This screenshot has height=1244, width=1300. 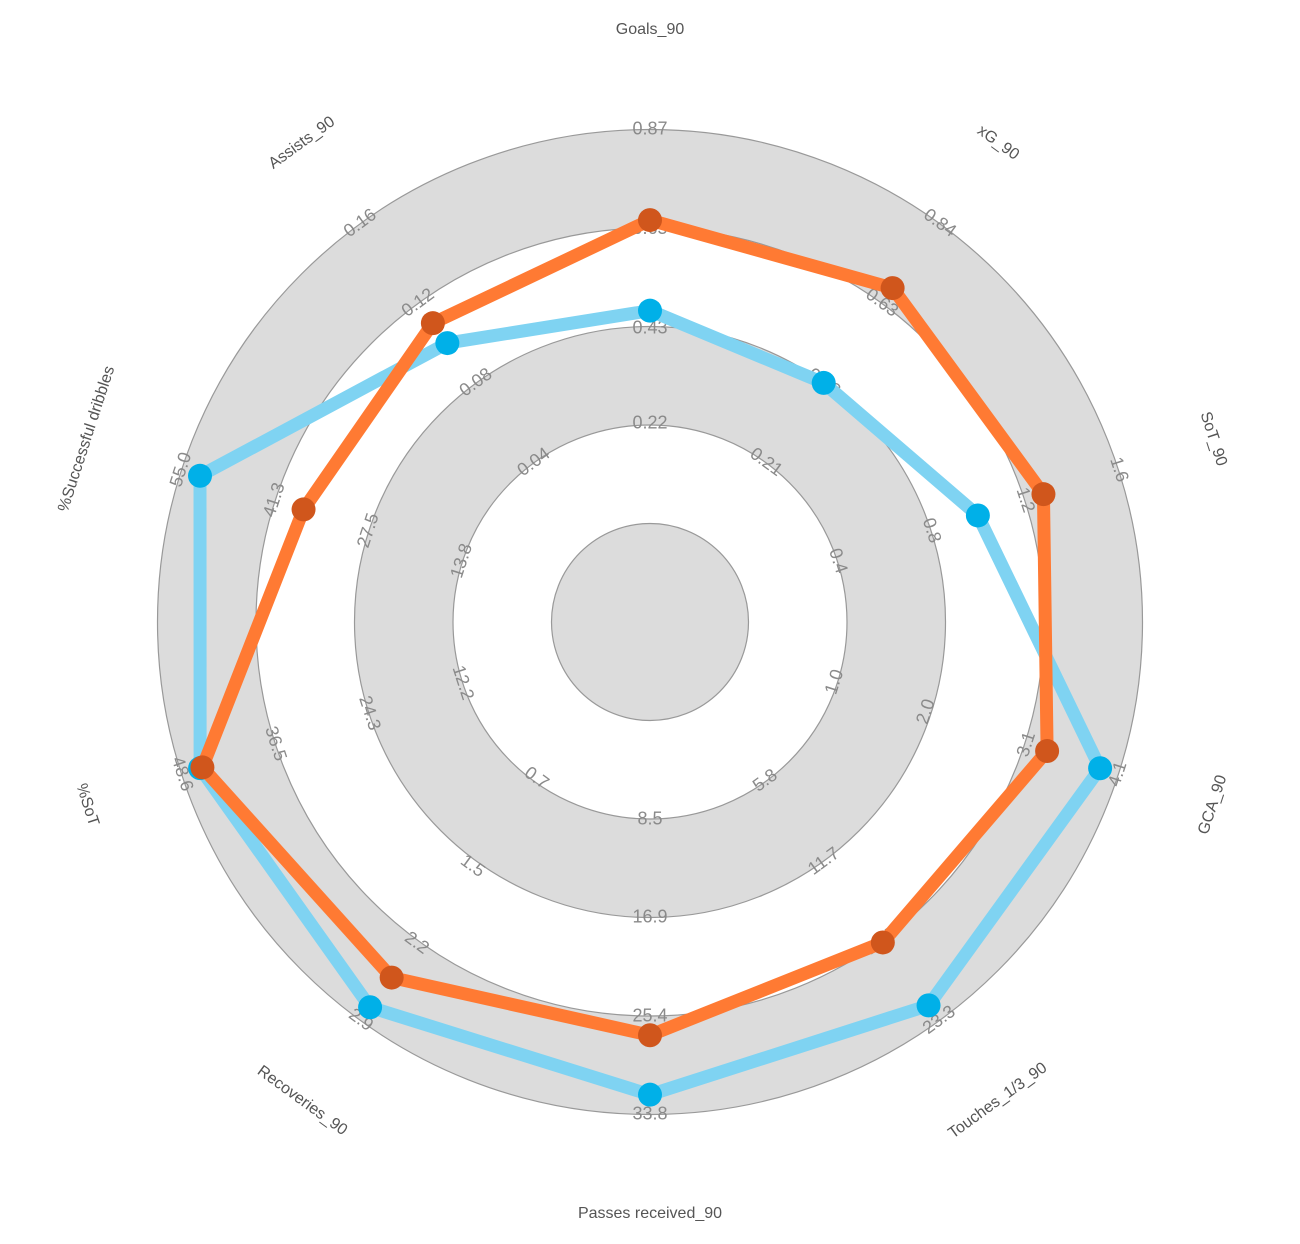 What do you see at coordinates (649, 1113) in the screenshot?
I see `tick-label: 33.8` at bounding box center [649, 1113].